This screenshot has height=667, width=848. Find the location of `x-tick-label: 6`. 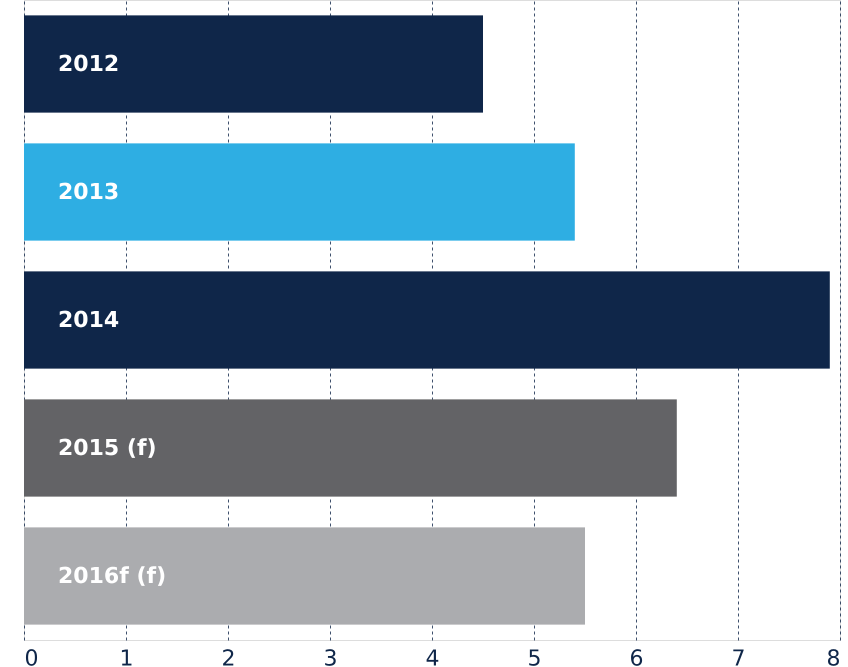

x-tick-label: 6 is located at coordinates (637, 656).